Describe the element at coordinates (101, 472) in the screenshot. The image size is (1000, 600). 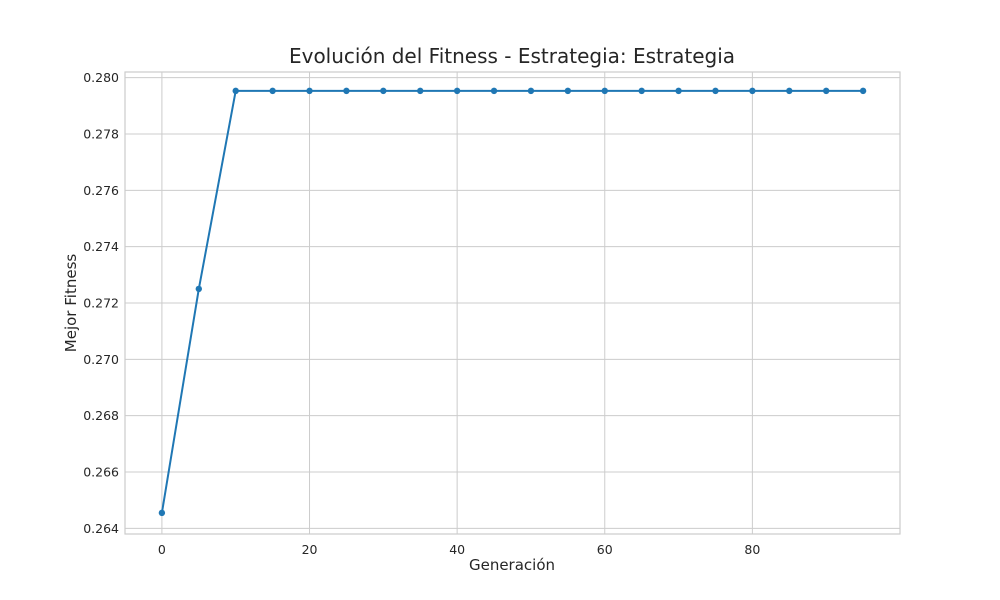
I see `y-tick-label: 0.266` at that location.